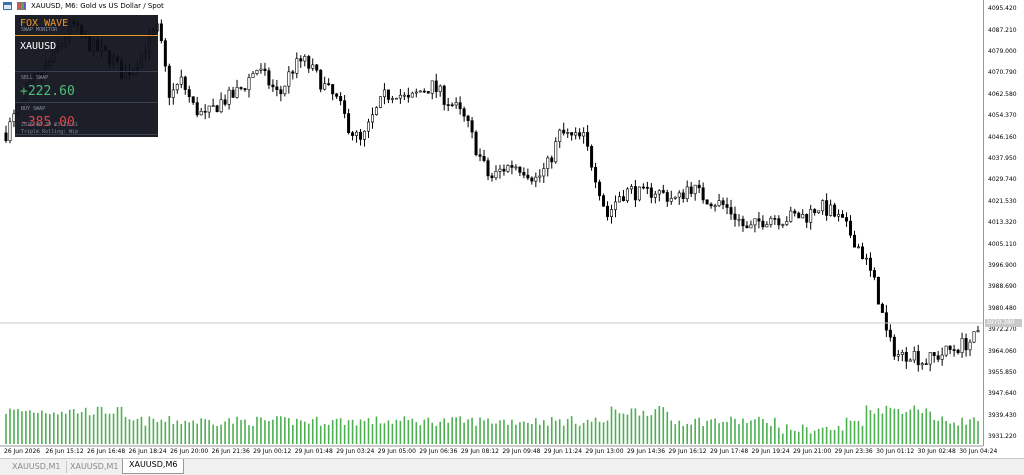 Image resolution: width=1024 pixels, height=475 pixels. What do you see at coordinates (47, 91) in the screenshot?
I see `sell-swap-value: +222.60` at bounding box center [47, 91].